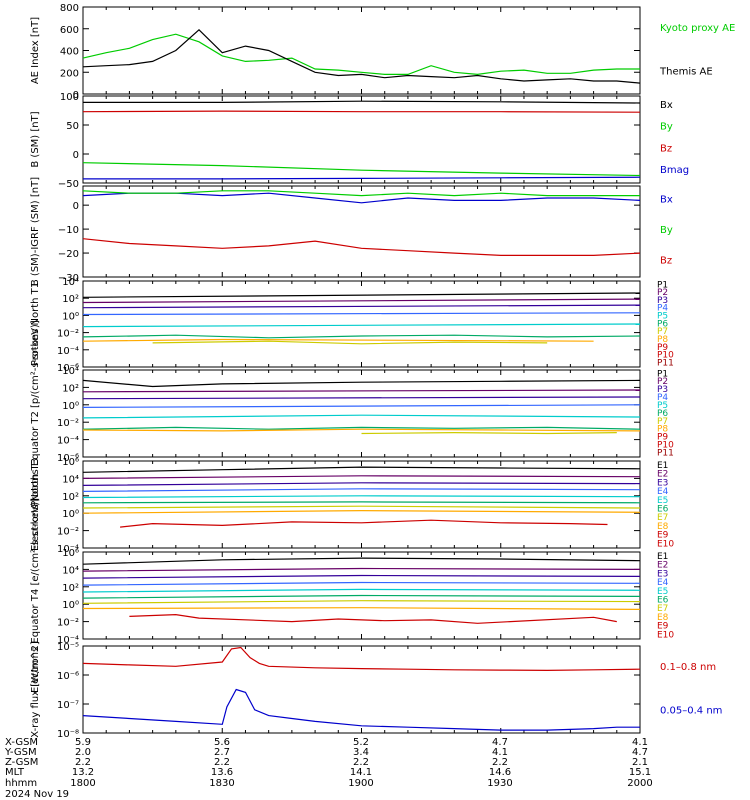 The width and height of the screenshot is (750, 800). I want to click on ephemeris-value: 13.6, so click(222, 772).